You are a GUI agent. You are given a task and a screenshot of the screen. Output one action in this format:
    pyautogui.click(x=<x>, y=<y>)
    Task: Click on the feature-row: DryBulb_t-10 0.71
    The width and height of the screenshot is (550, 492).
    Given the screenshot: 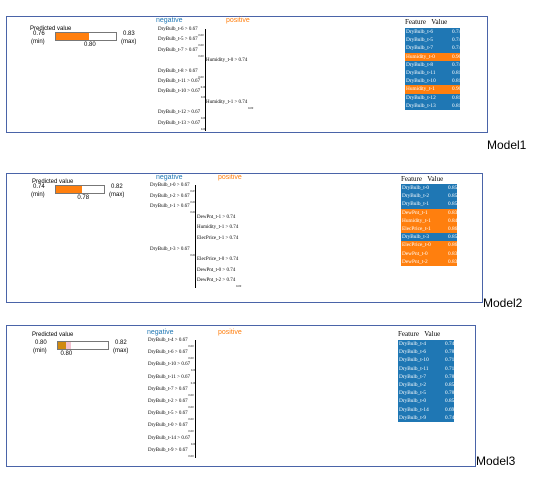 What is the action you would take?
    pyautogui.click(x=426, y=360)
    